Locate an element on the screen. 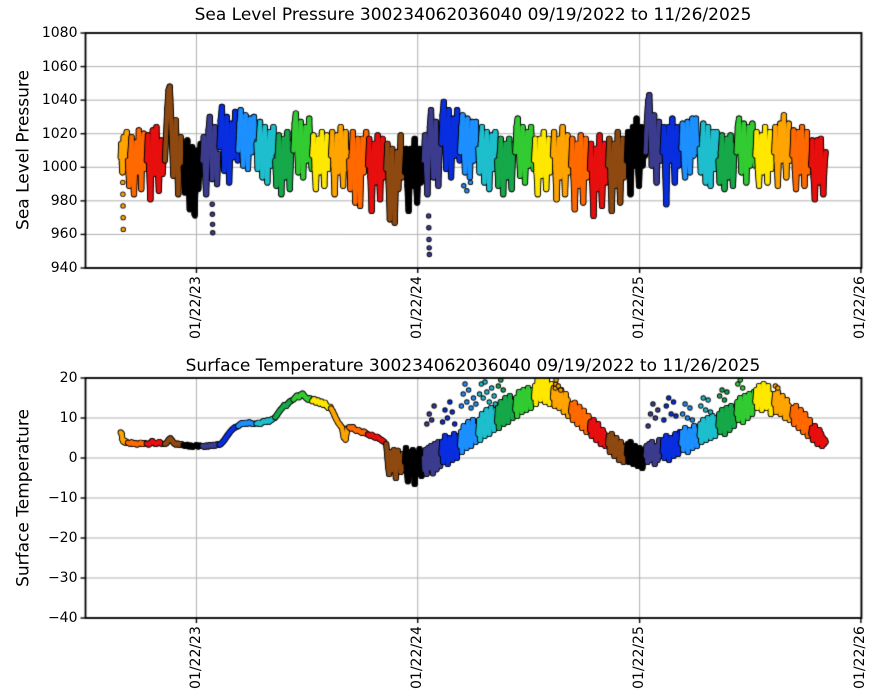 Image resolution: width=879 pixels, height=700 pixels. y-tick-label: 960 is located at coordinates (64, 234).